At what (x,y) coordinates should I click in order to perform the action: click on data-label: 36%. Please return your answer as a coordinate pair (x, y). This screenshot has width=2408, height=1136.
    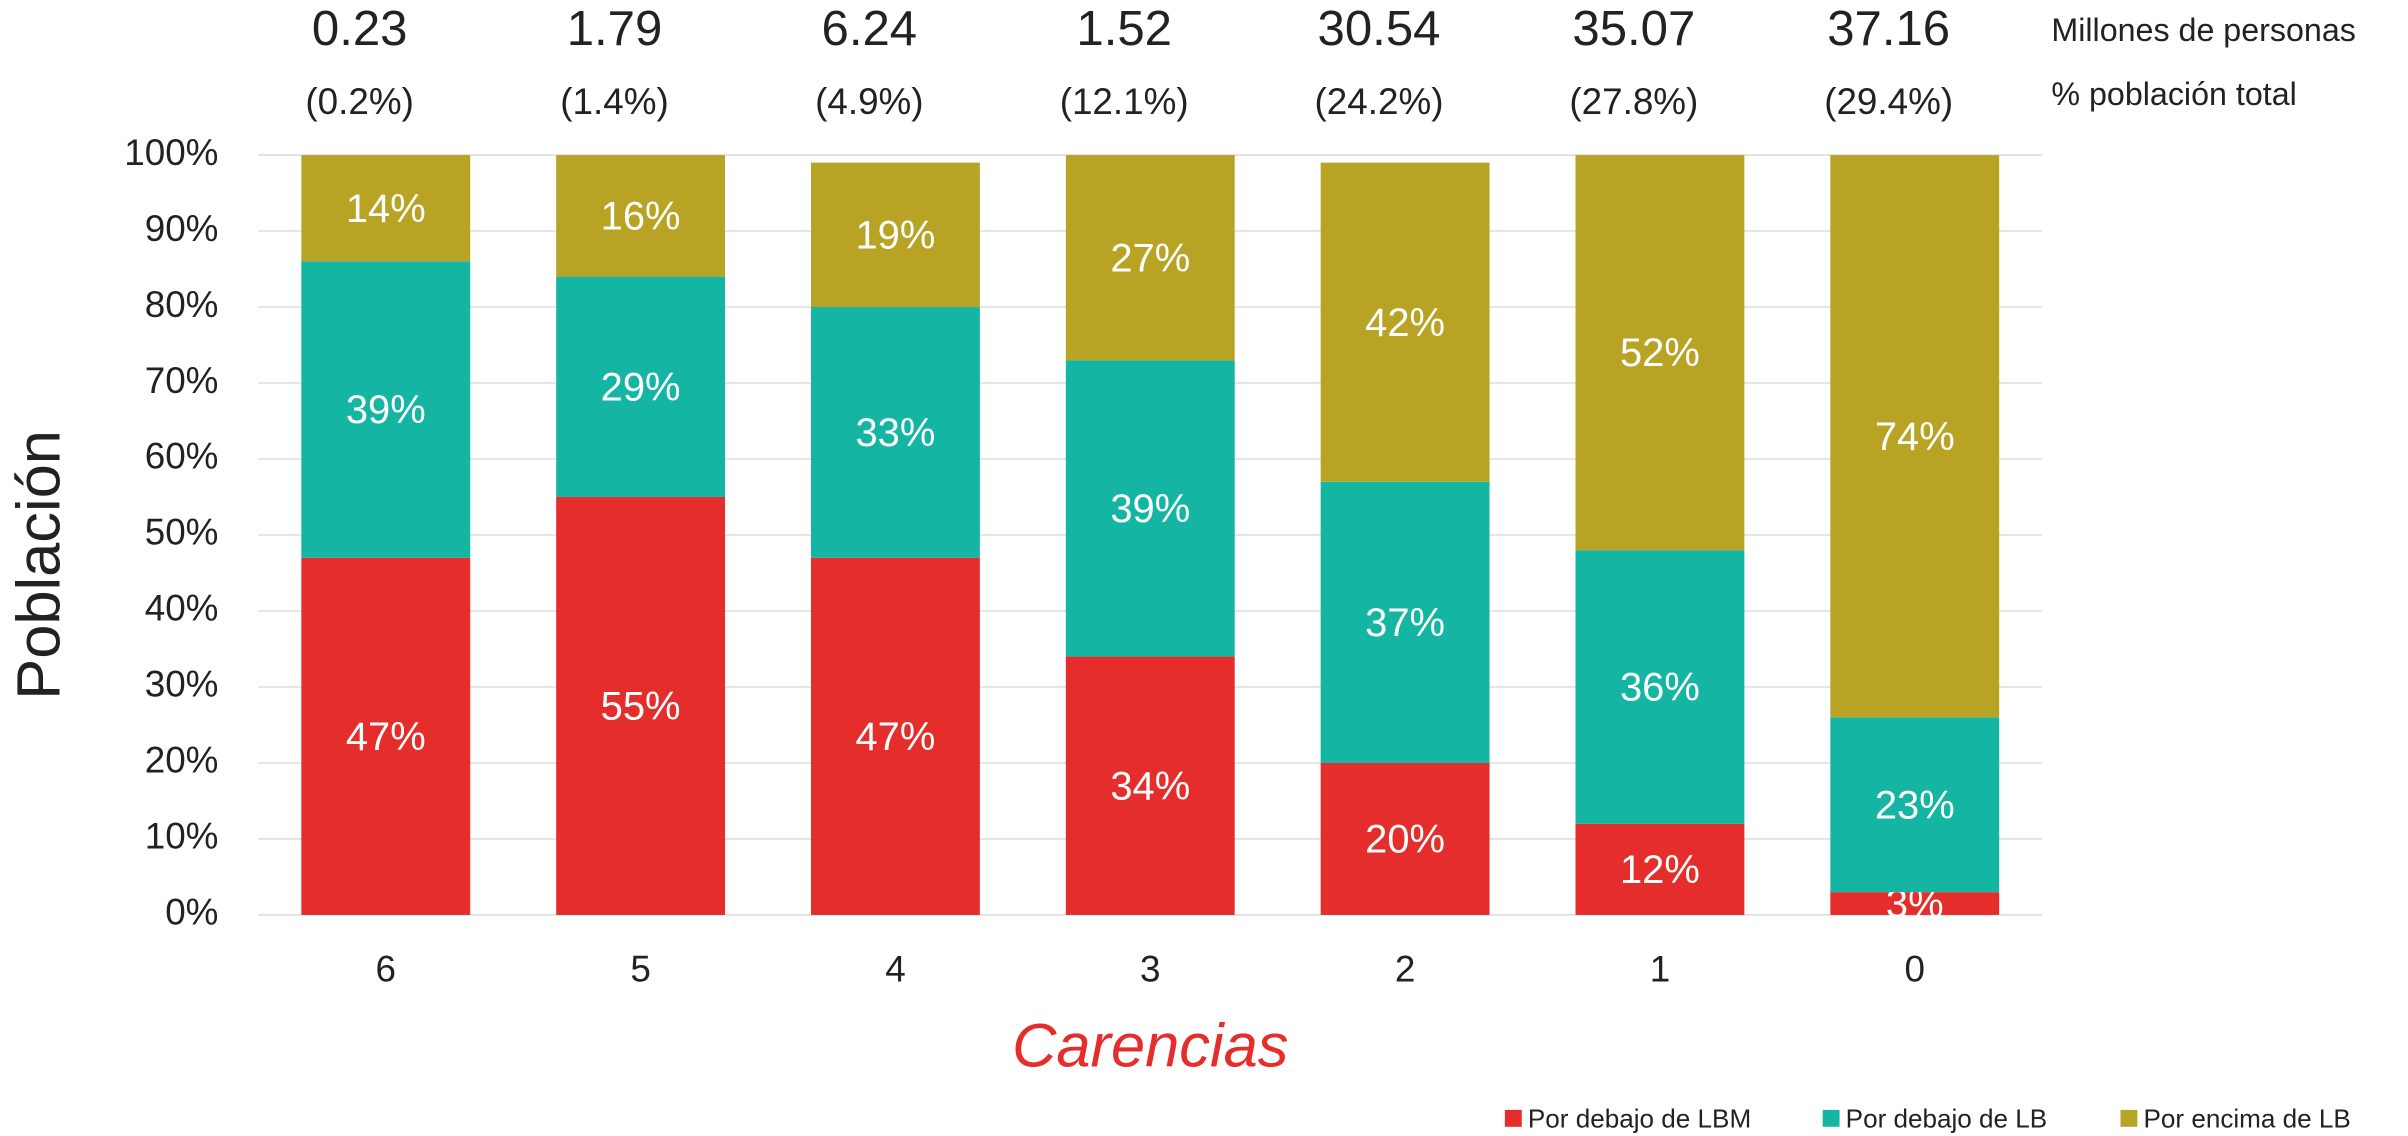
    Looking at the image, I should click on (1660, 688).